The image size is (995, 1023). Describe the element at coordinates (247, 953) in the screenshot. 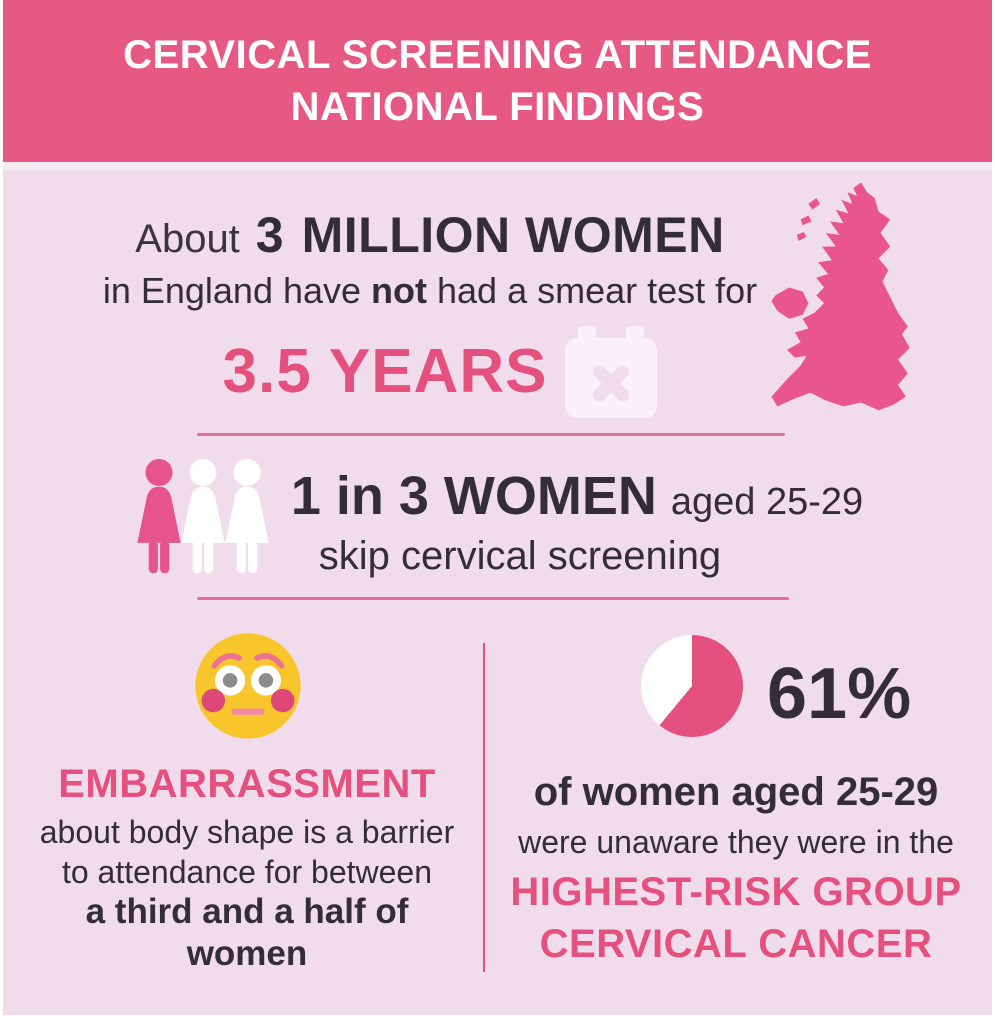

I see `embarrassment-bold-2: women` at that location.